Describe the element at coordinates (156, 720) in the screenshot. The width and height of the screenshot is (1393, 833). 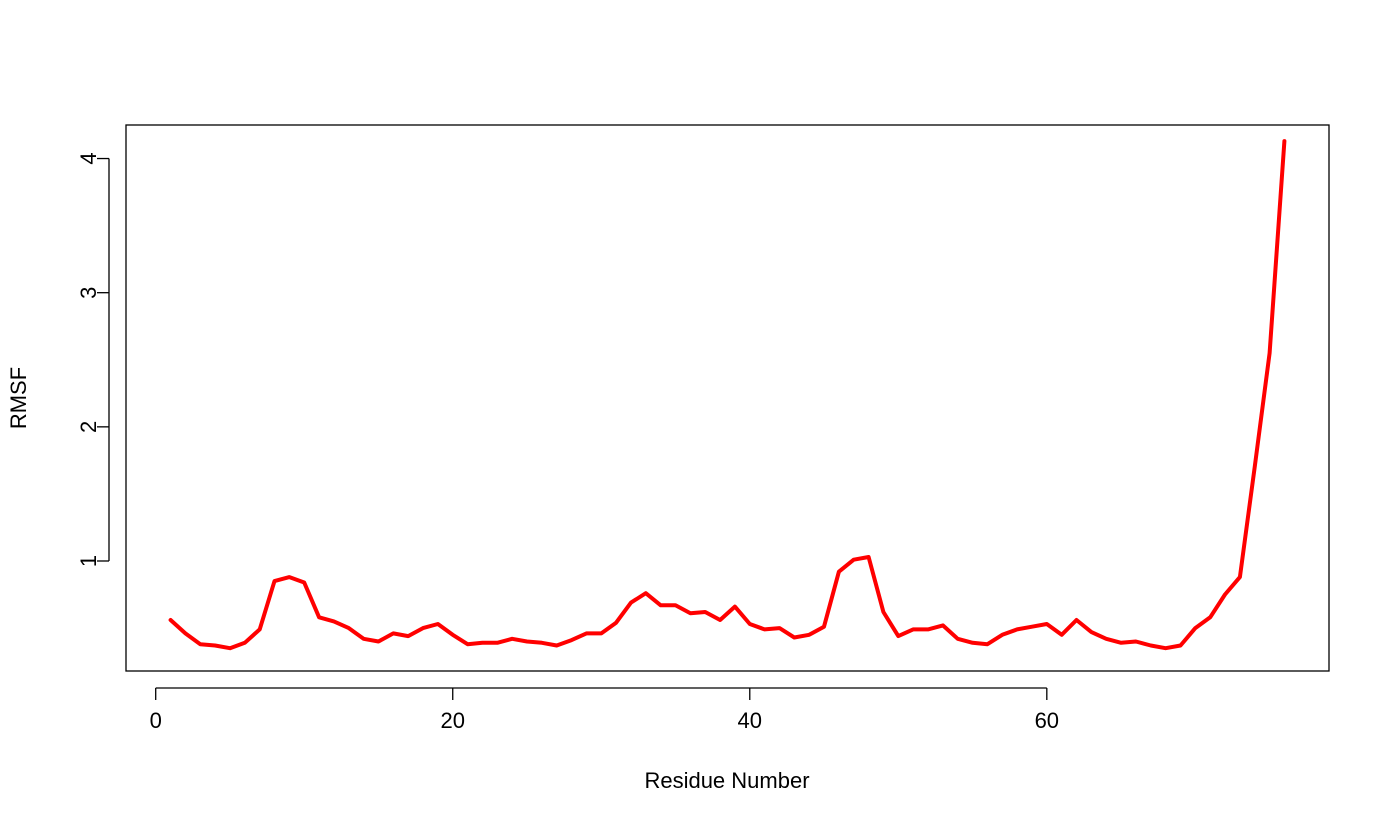
I see `x-tick-label: 0` at that location.